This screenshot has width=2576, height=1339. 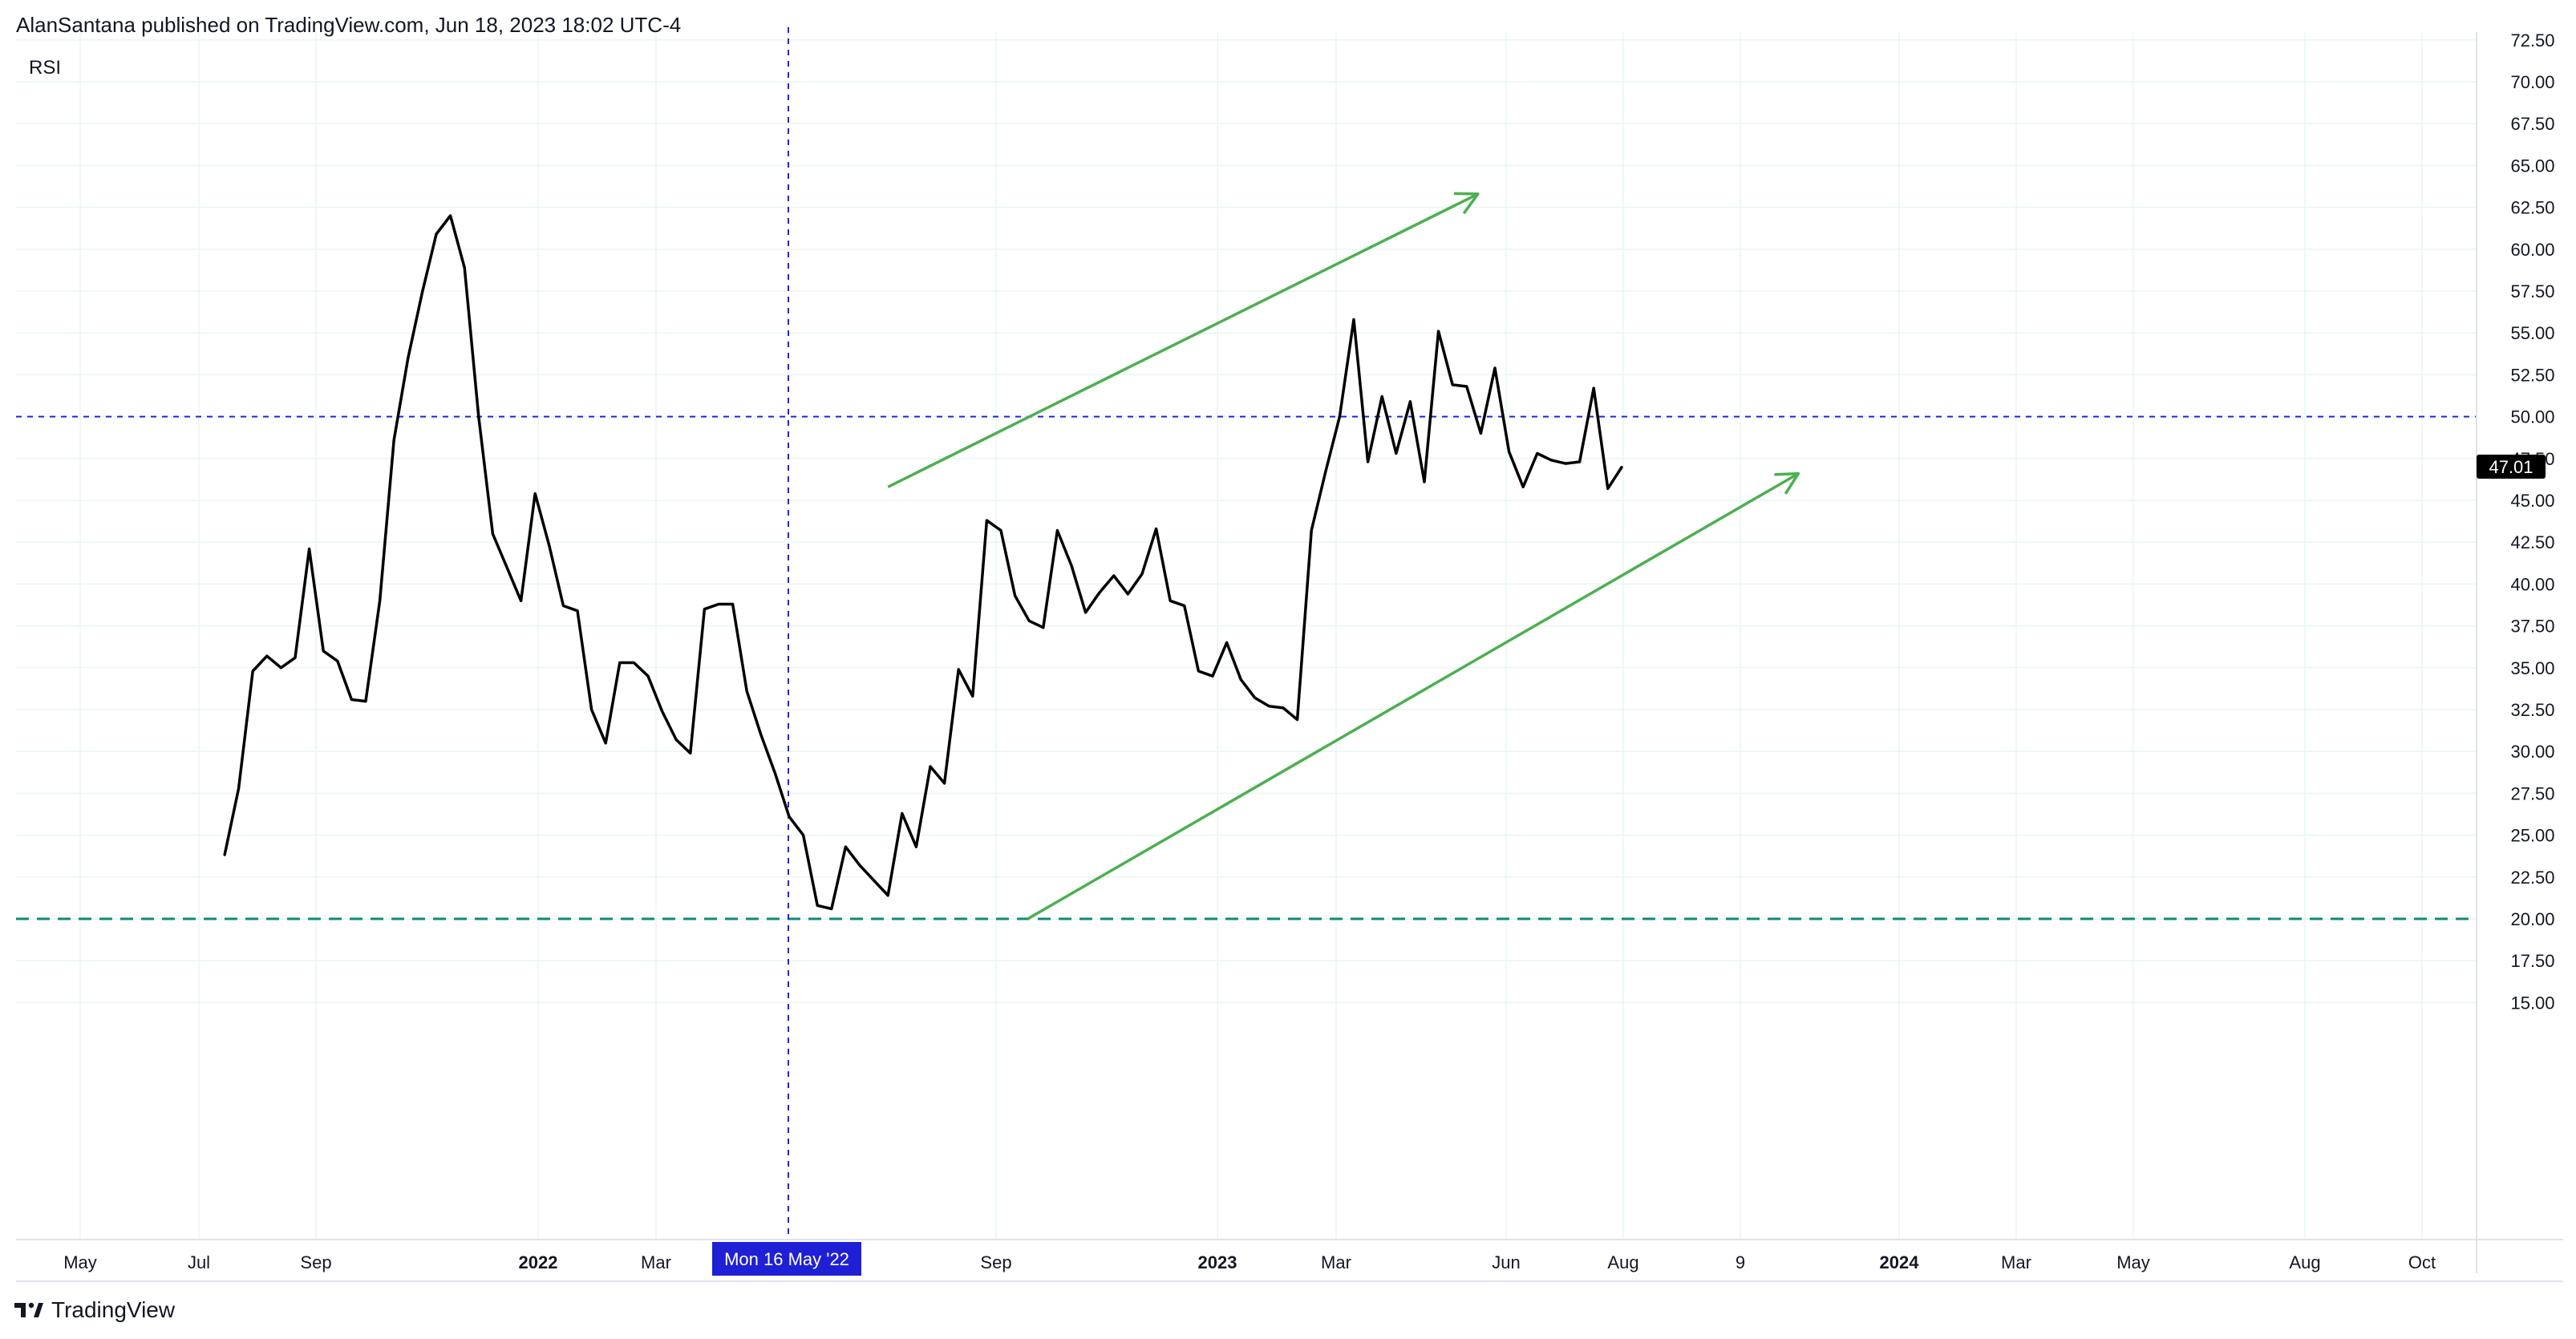 What do you see at coordinates (2532, 793) in the screenshot?
I see `y-tick-label: 27.50` at bounding box center [2532, 793].